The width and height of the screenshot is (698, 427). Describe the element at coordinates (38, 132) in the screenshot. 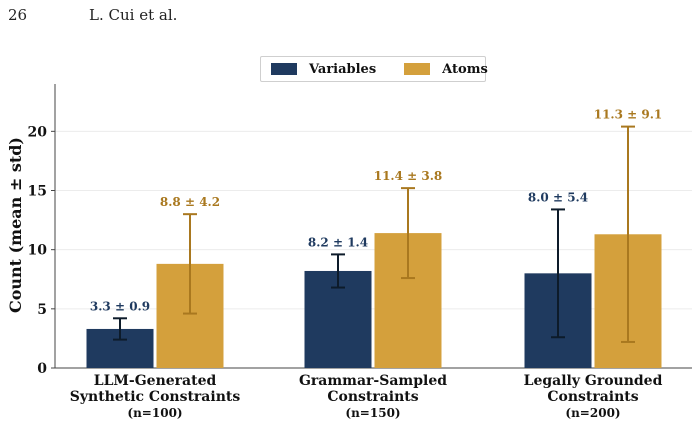

I see `y-tick-label: 20` at that location.